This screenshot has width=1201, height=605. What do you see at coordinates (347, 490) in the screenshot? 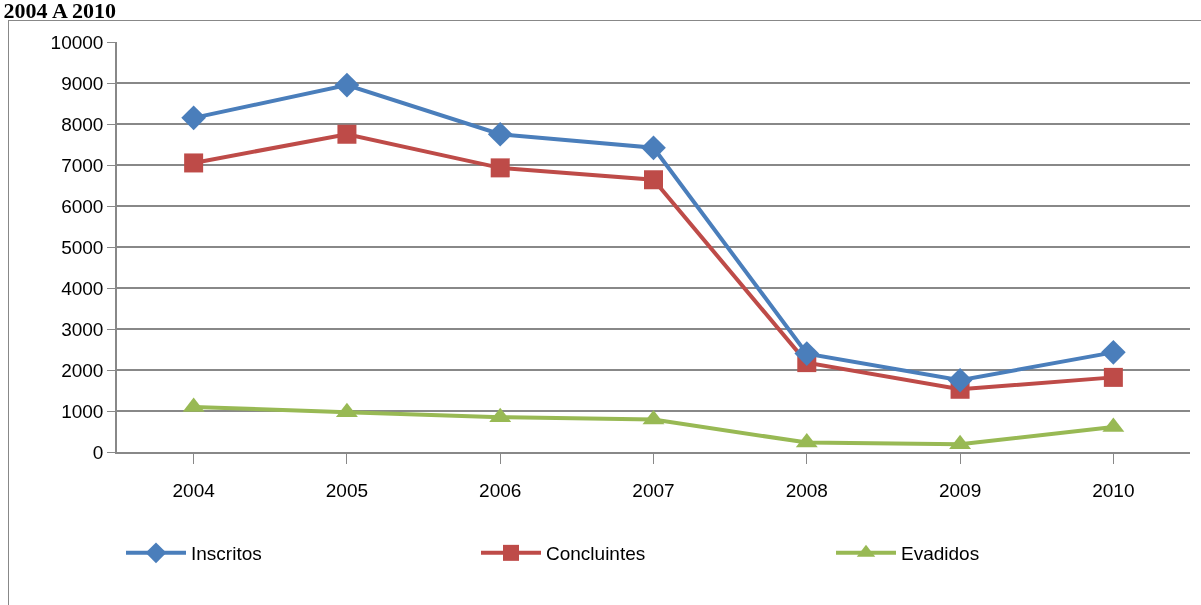
I see `x-tick-label: 2005` at bounding box center [347, 490].